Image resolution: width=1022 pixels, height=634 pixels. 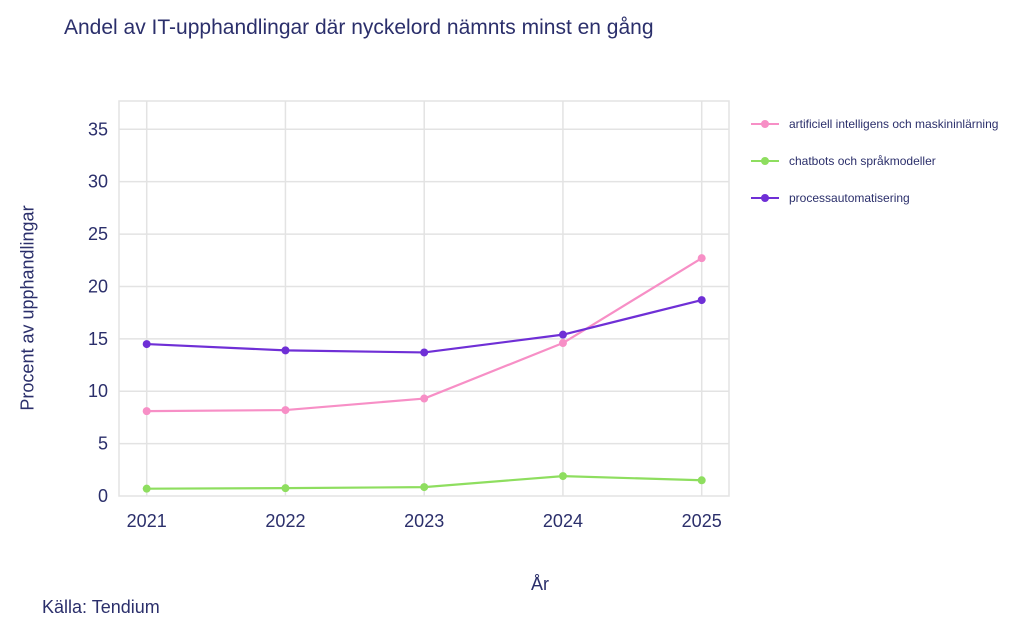 I want to click on x-tick-label: 2023, so click(x=424, y=521).